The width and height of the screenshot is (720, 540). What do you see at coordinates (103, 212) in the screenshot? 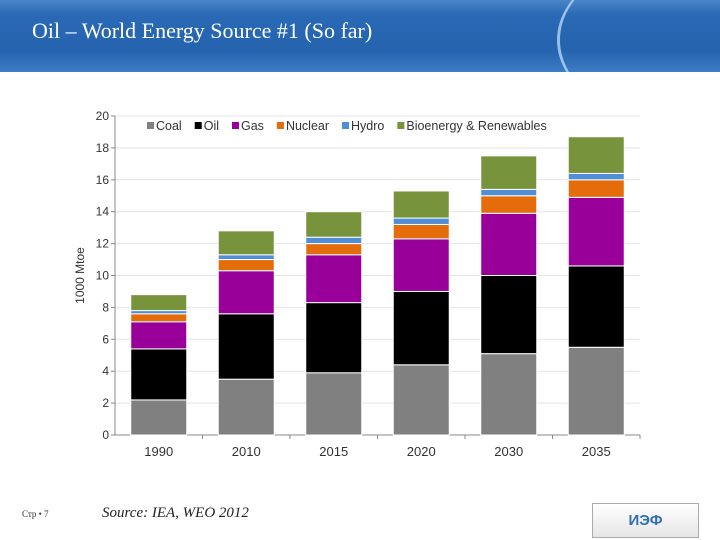
I see `y-tick-label: 14` at bounding box center [103, 212].